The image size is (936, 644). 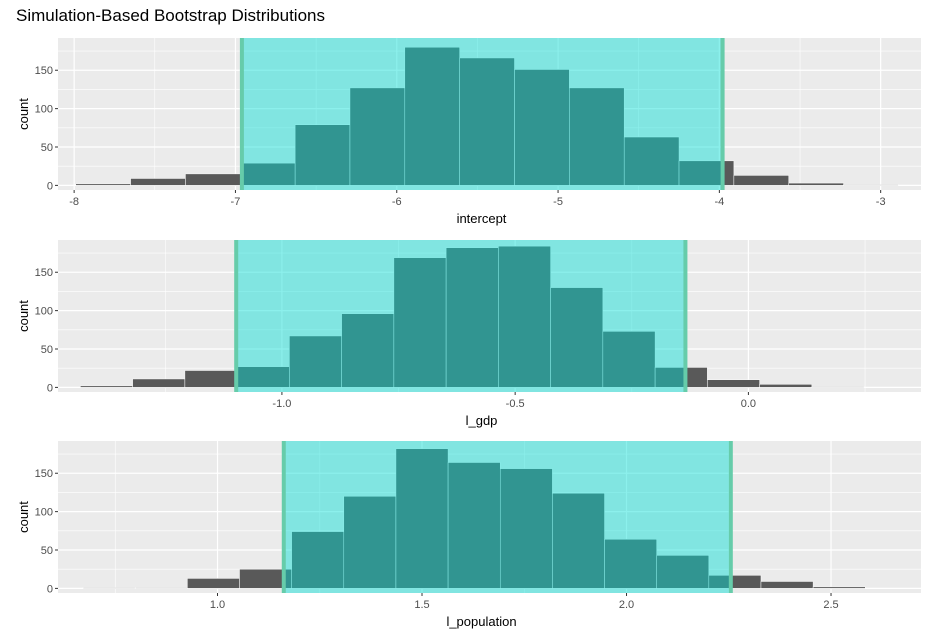 What do you see at coordinates (482, 218) in the screenshot?
I see `x-axis-label: intercept` at bounding box center [482, 218].